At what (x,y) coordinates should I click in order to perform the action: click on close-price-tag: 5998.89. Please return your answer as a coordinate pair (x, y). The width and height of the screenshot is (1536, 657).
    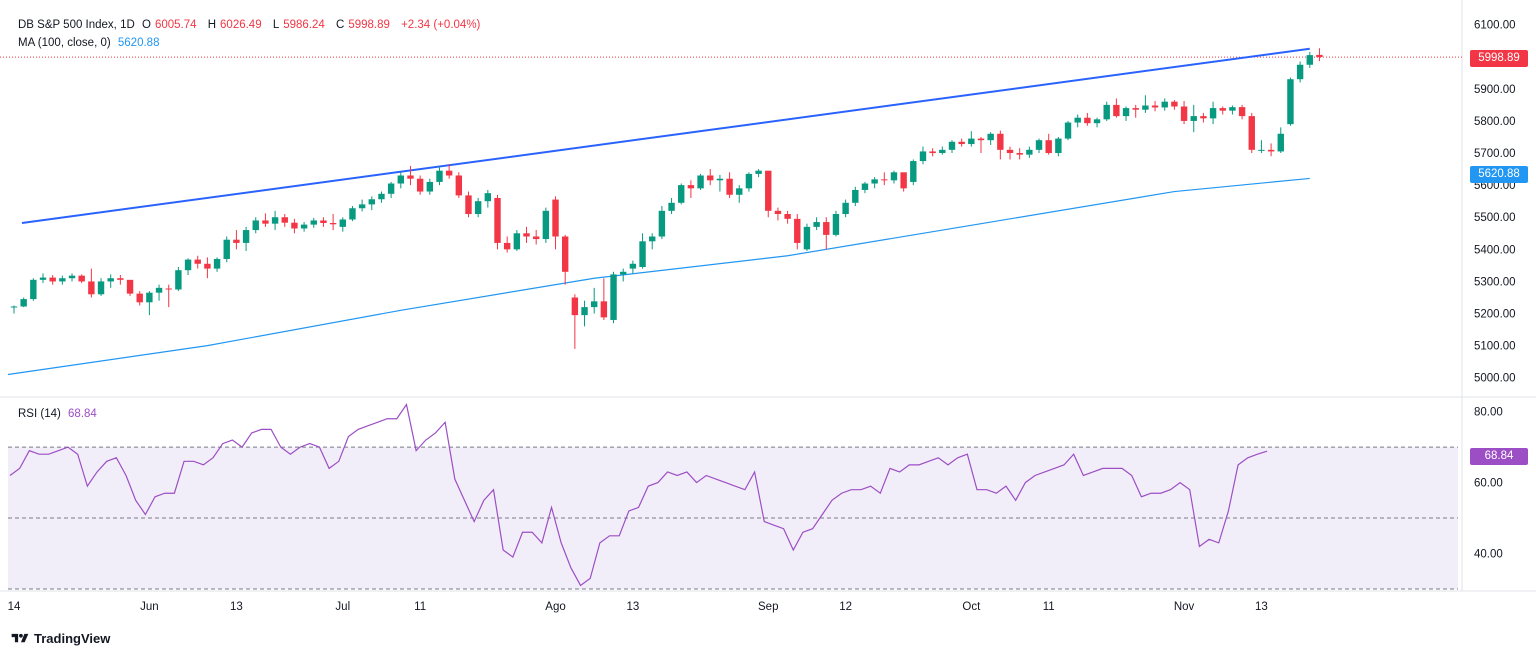
    Looking at the image, I should click on (1499, 58).